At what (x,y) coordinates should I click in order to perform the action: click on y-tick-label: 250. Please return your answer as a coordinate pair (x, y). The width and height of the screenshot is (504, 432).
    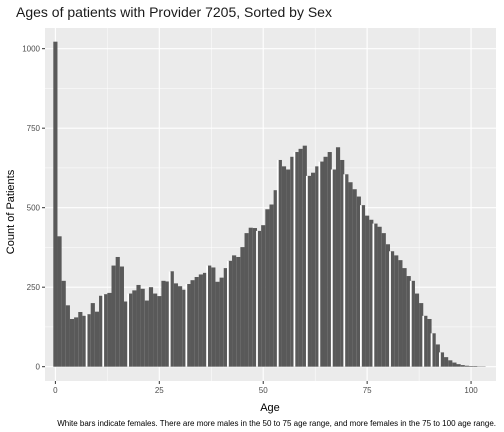
    Looking at the image, I should click on (34, 287).